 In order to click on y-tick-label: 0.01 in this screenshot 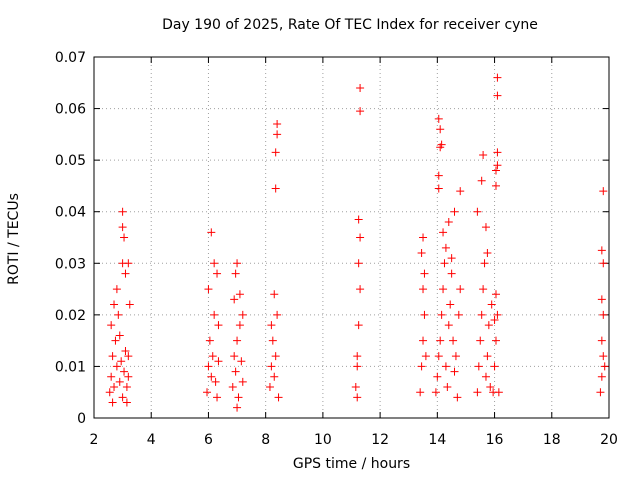, I will do `click(70, 367)`.